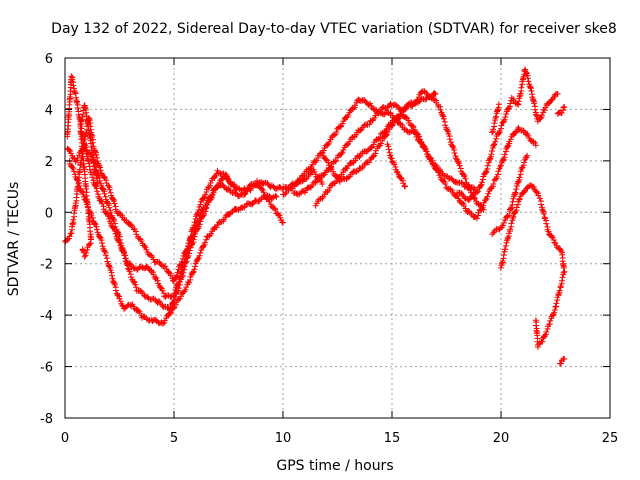 This screenshot has width=640, height=480. I want to click on y-axis-label: SDTVAR / TECUs, so click(14, 239).